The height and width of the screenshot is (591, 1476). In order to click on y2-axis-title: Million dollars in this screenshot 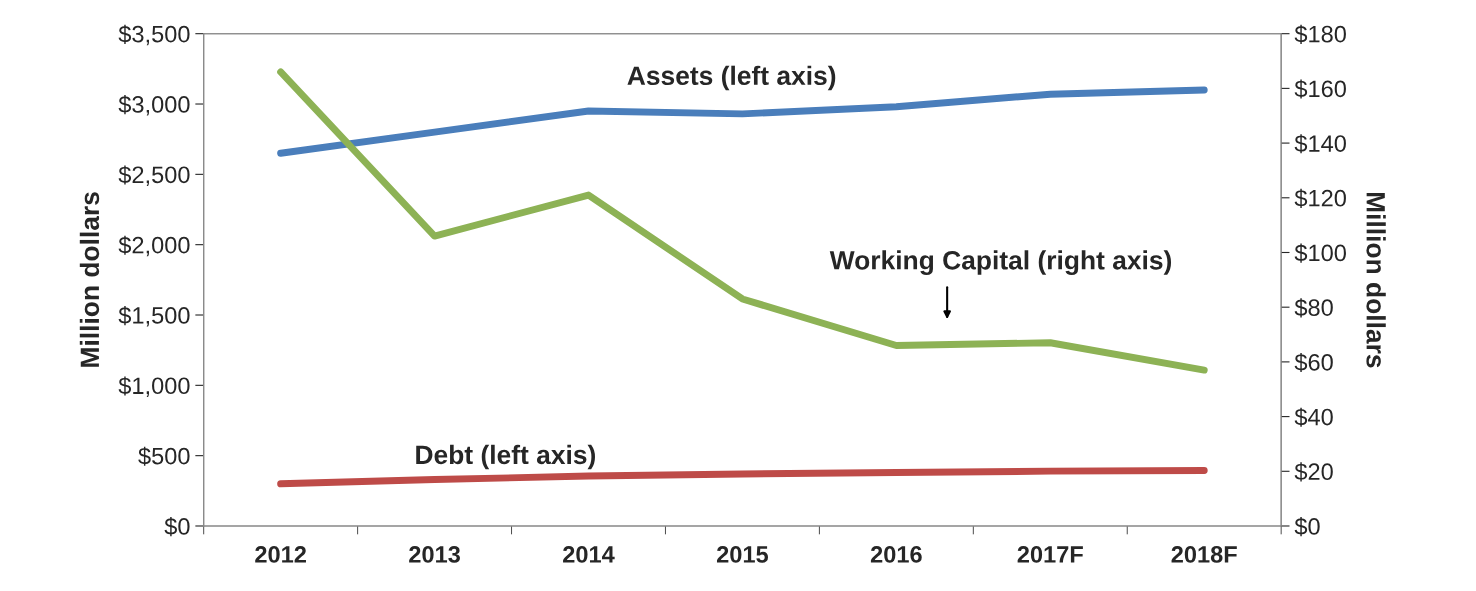, I will do `click(1376, 280)`.